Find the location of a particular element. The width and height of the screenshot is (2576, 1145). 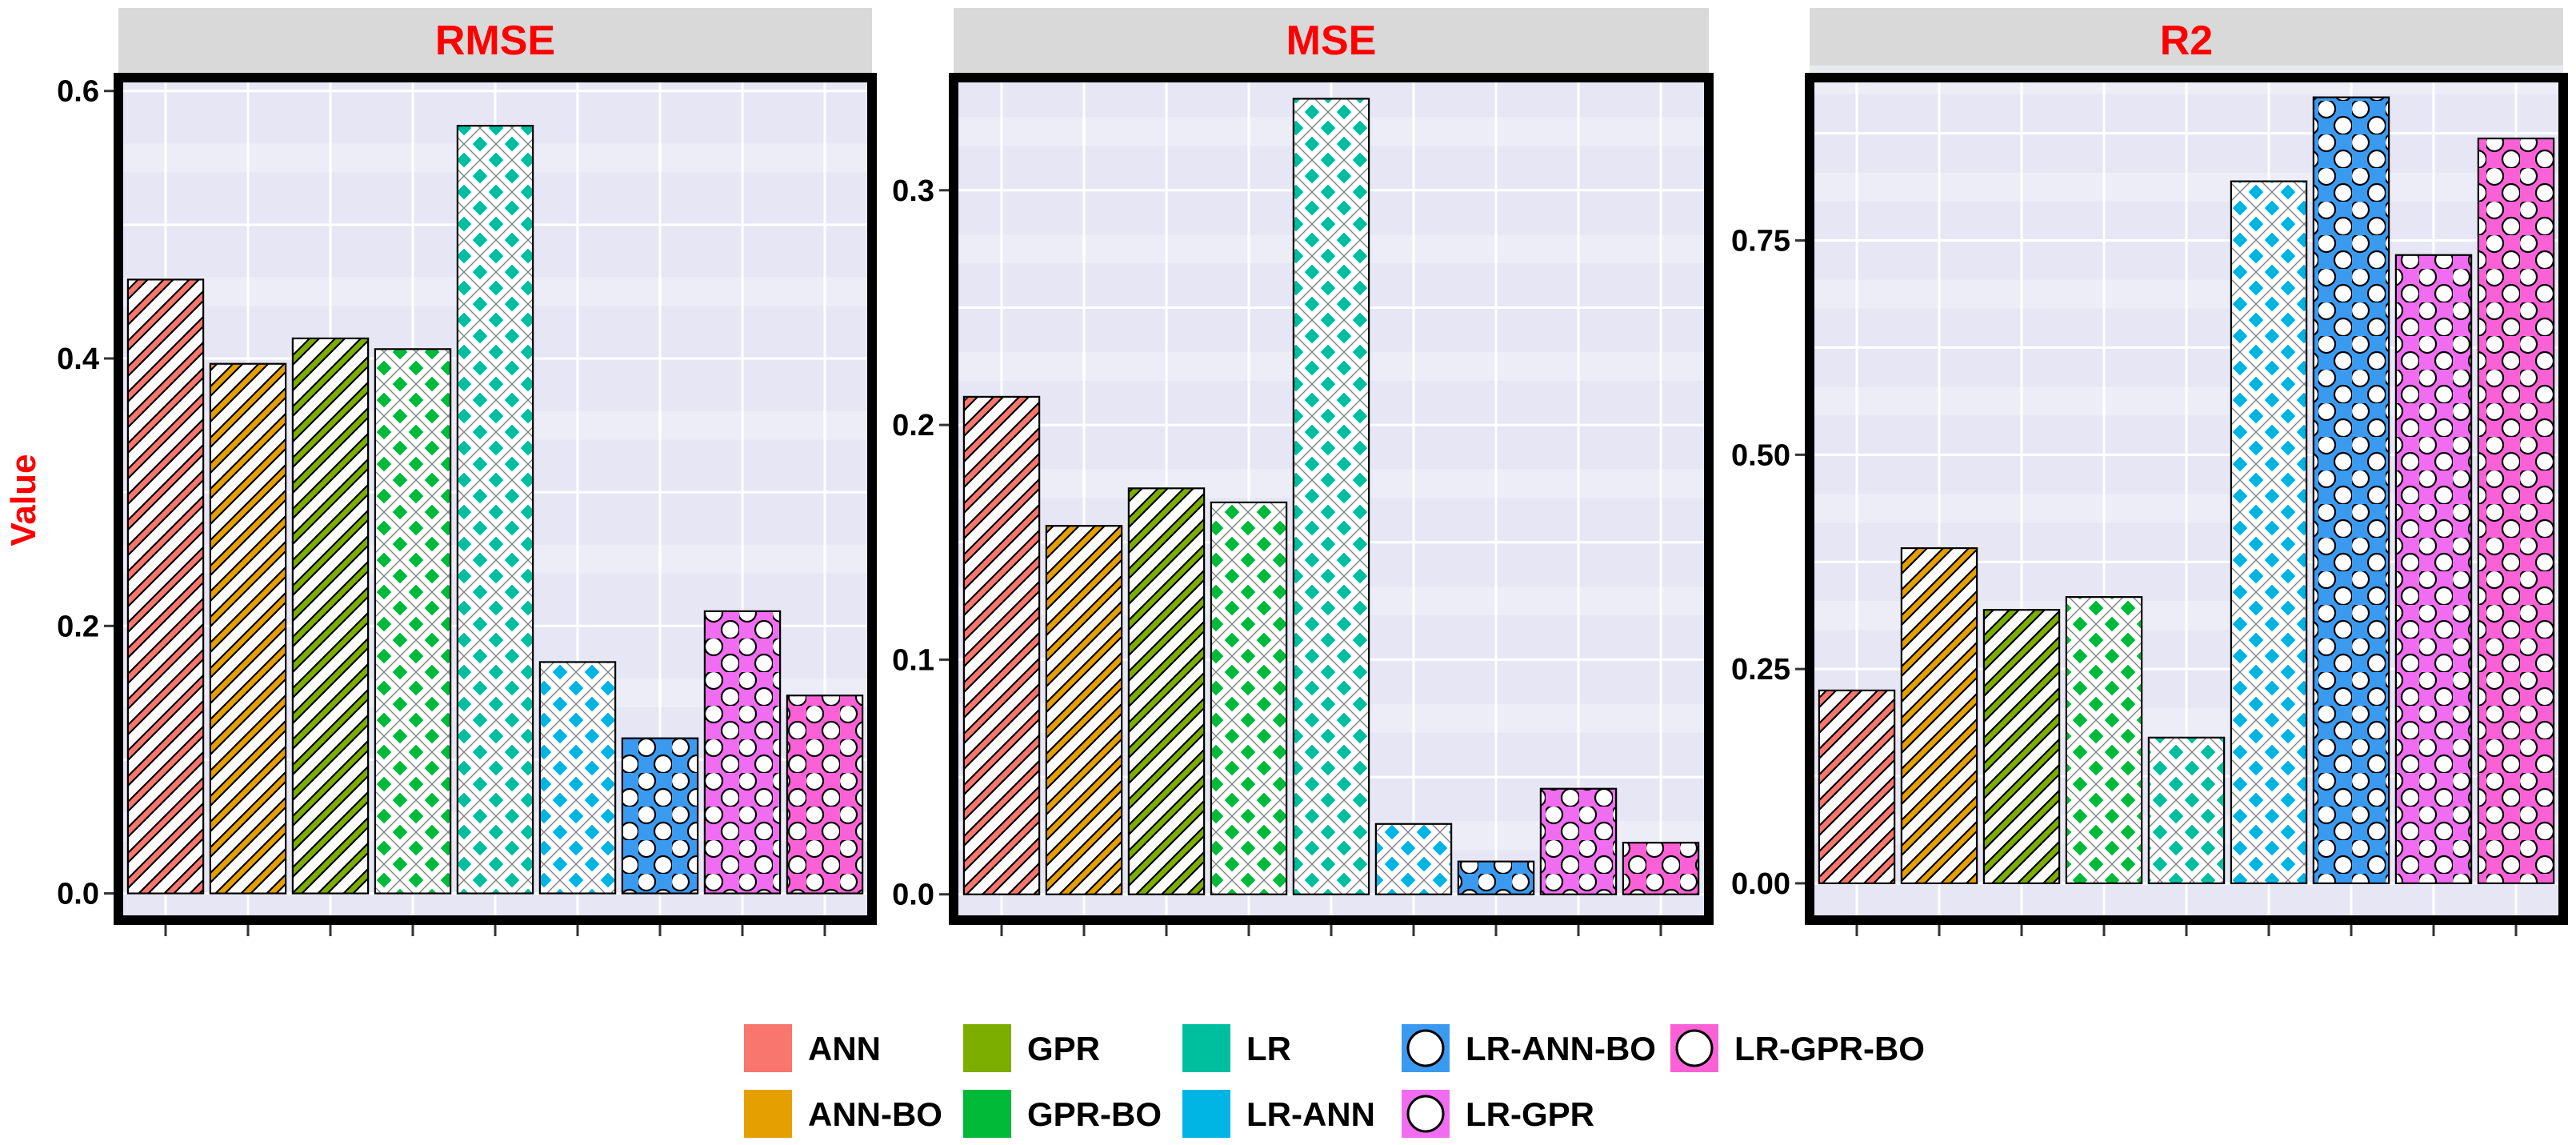

bar-r2-ann: ANN: 0.225 is located at coordinates (1857, 787).